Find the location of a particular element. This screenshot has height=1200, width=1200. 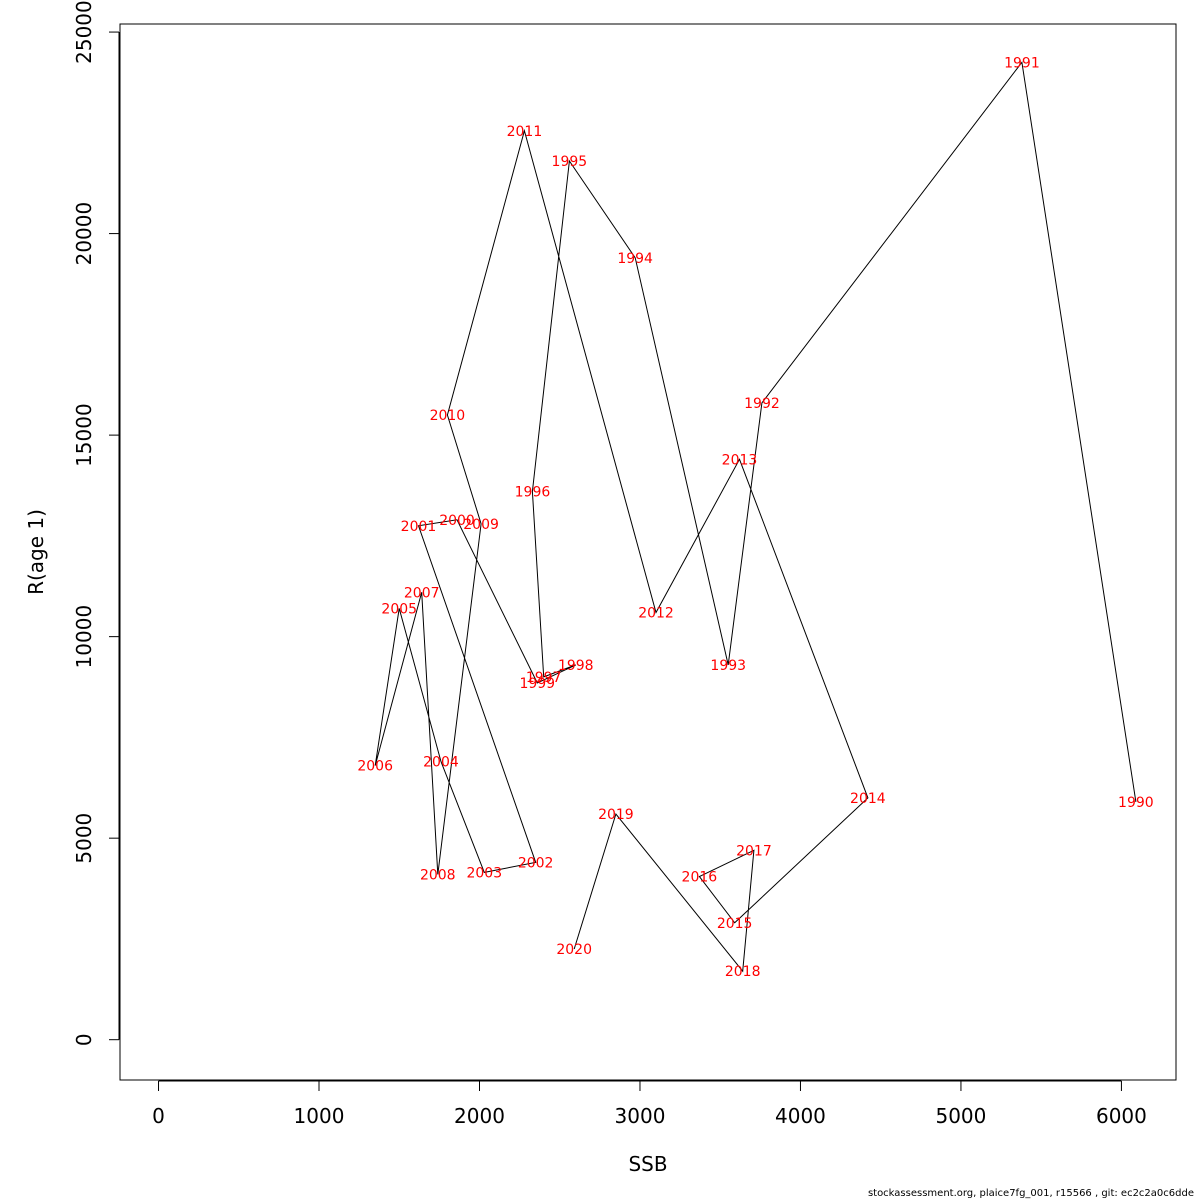

point-label-2016: 2016 is located at coordinates (700, 877).